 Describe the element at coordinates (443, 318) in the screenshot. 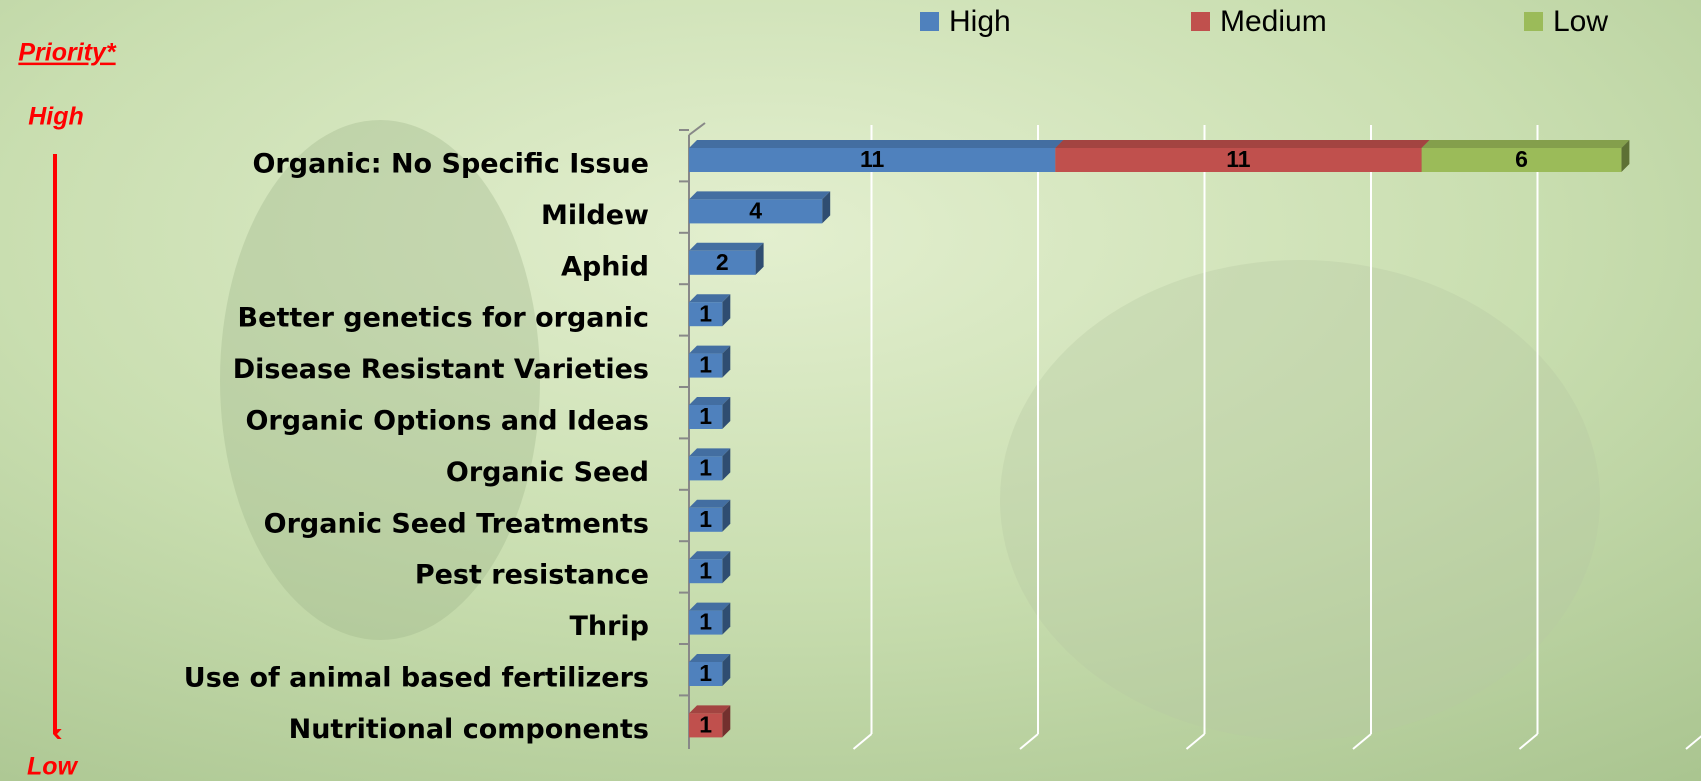

I see `category-label: Better genetics for organic` at that location.